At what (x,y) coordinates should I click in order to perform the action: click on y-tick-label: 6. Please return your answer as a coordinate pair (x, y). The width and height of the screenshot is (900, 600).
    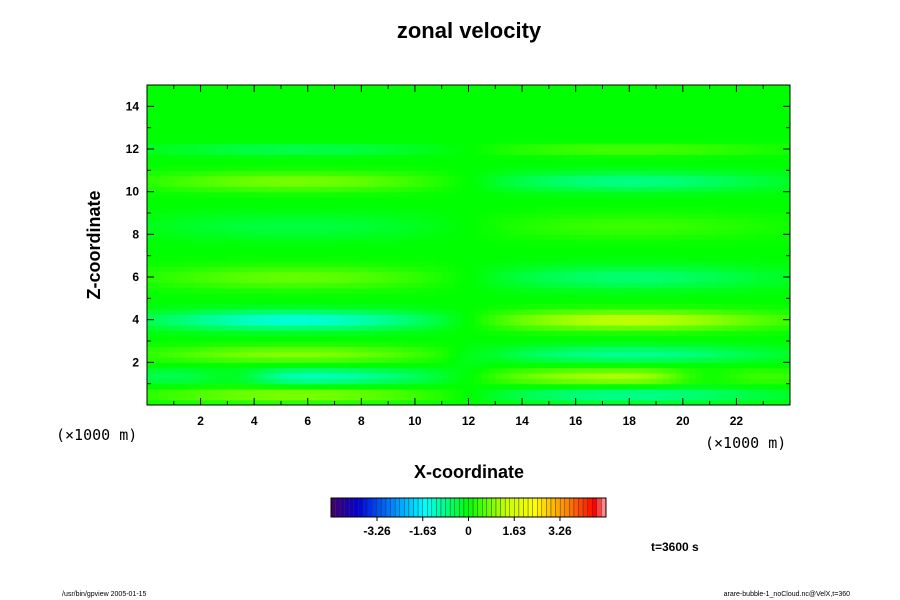
    Looking at the image, I should click on (135, 277).